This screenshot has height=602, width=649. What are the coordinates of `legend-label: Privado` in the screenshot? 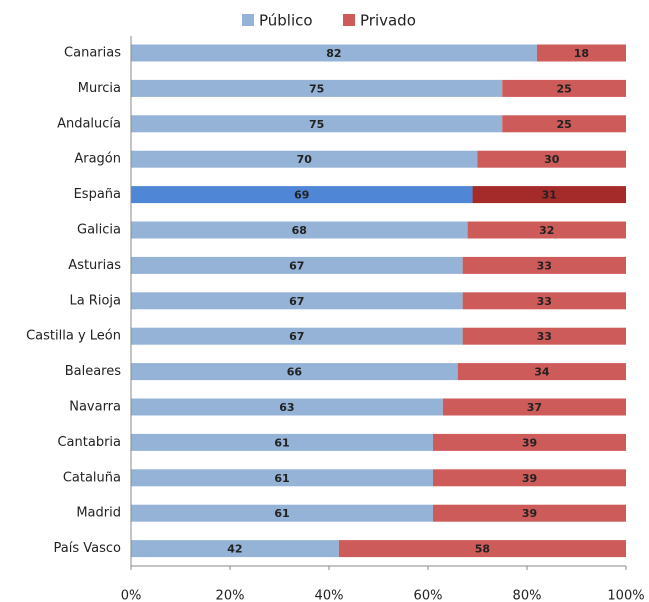 It's located at (388, 21).